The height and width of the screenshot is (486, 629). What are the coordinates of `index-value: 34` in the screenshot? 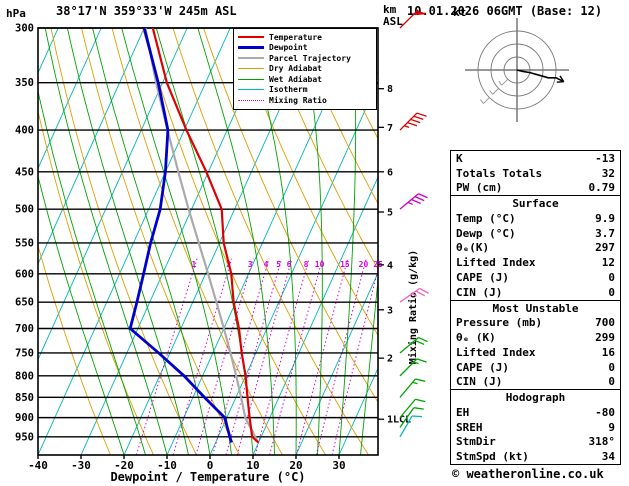 It's located at (608, 457).